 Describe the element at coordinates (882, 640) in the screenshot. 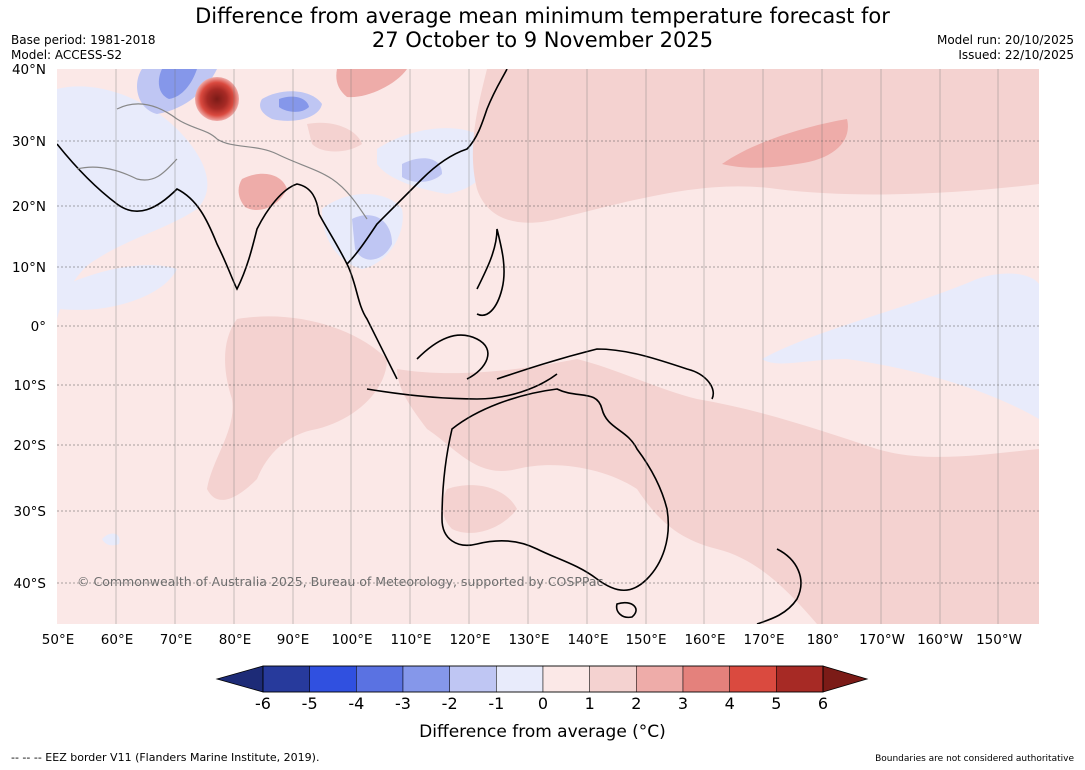

I see `lon-label-170w: 170°W` at that location.